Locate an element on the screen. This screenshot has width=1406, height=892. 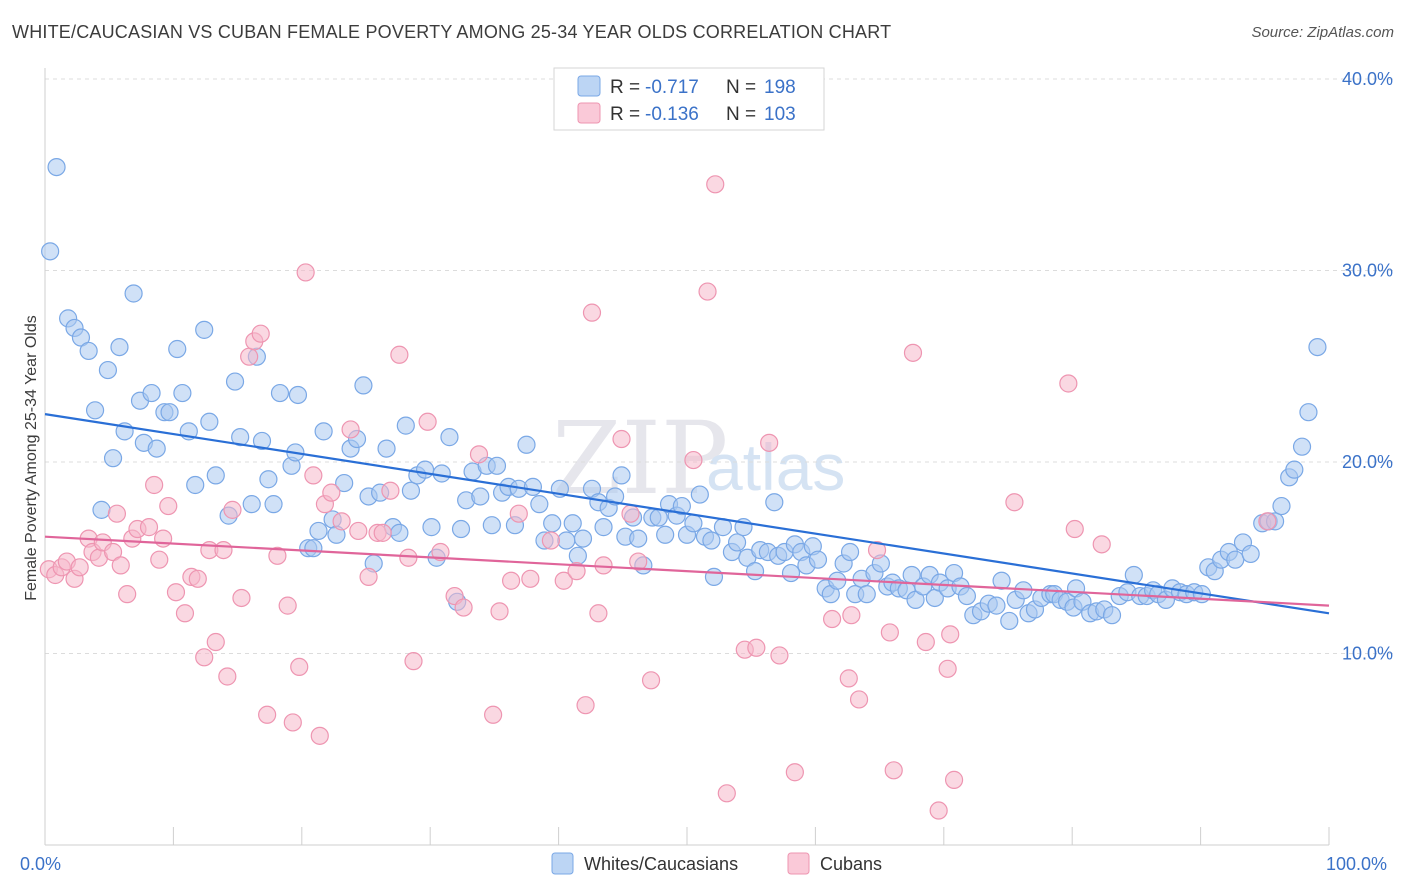
trend-line-cubans is located at coordinates (687, 571).